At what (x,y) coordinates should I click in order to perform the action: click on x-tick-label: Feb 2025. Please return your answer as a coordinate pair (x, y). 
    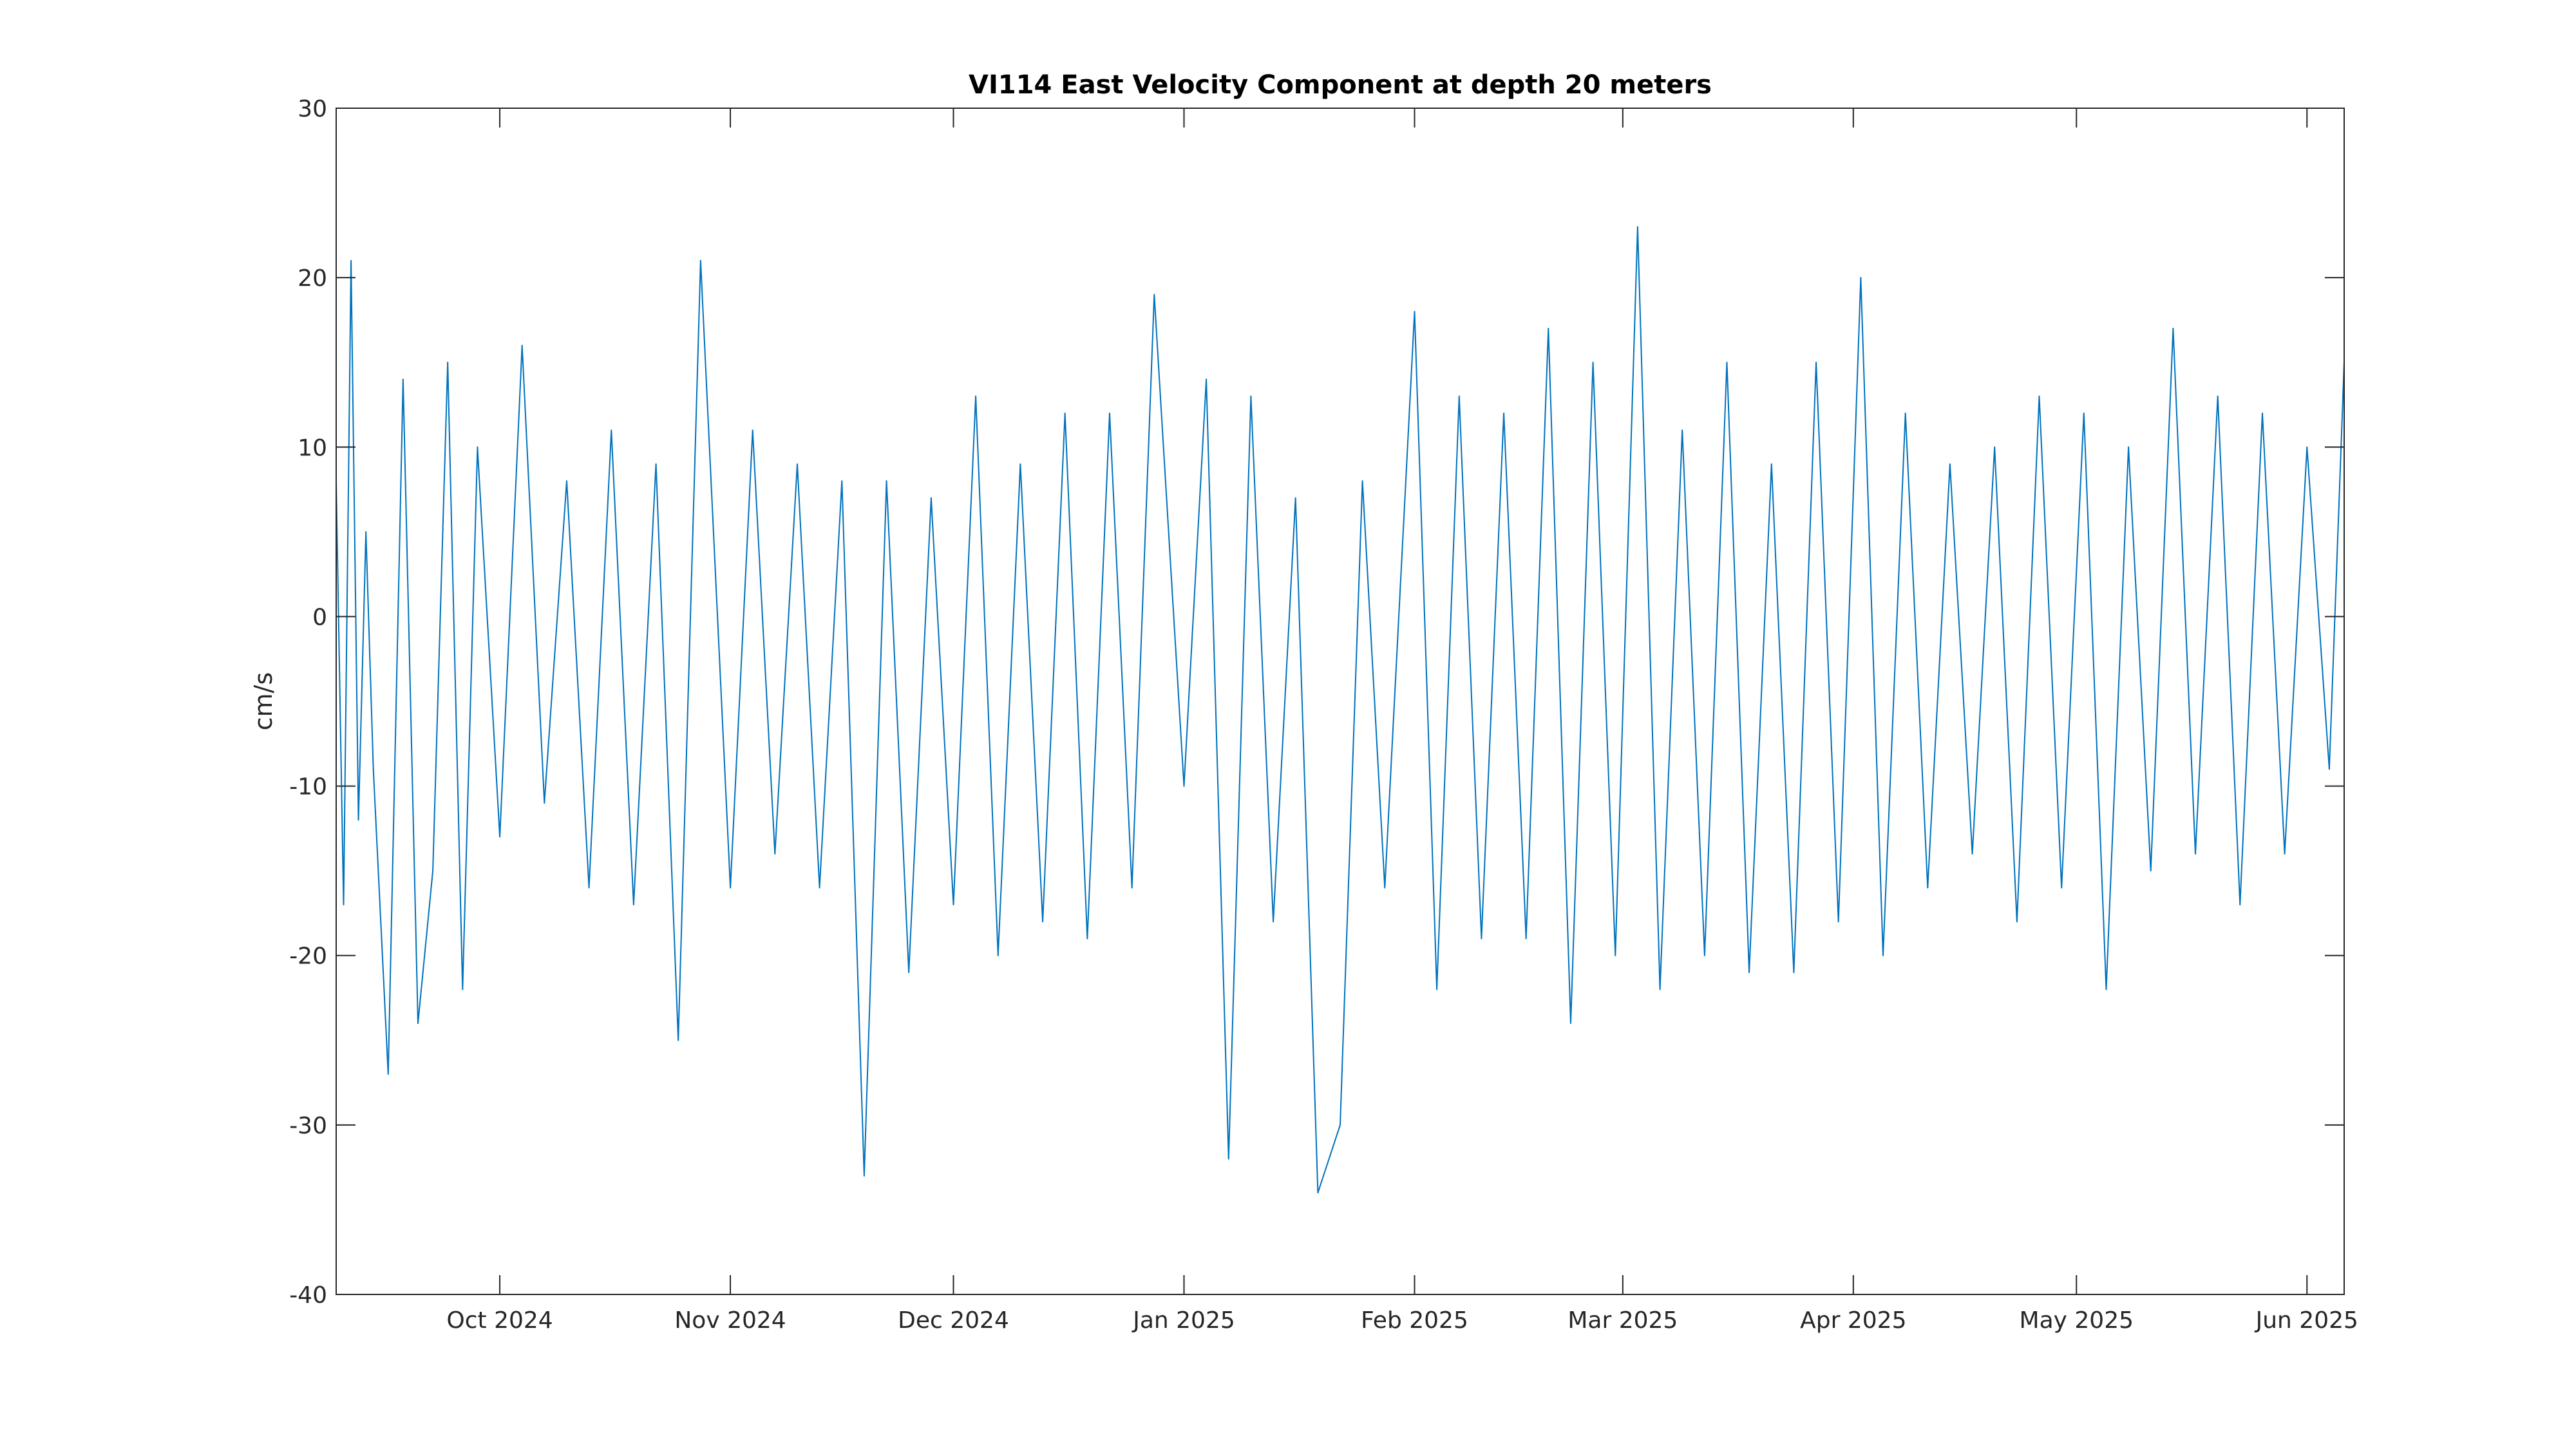
    Looking at the image, I should click on (1415, 1320).